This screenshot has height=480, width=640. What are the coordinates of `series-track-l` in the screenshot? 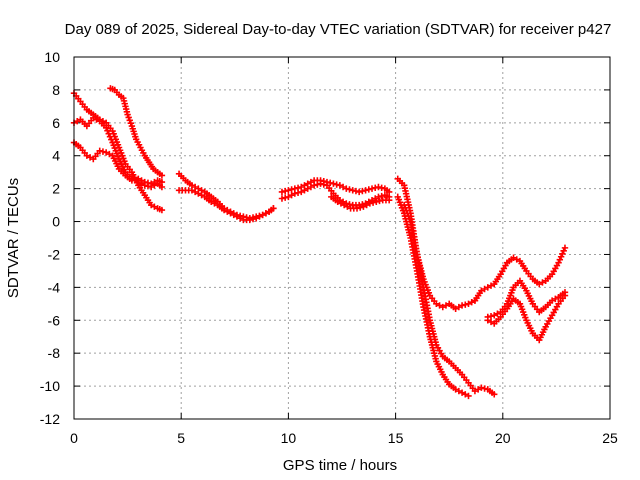 It's located at (439, 256).